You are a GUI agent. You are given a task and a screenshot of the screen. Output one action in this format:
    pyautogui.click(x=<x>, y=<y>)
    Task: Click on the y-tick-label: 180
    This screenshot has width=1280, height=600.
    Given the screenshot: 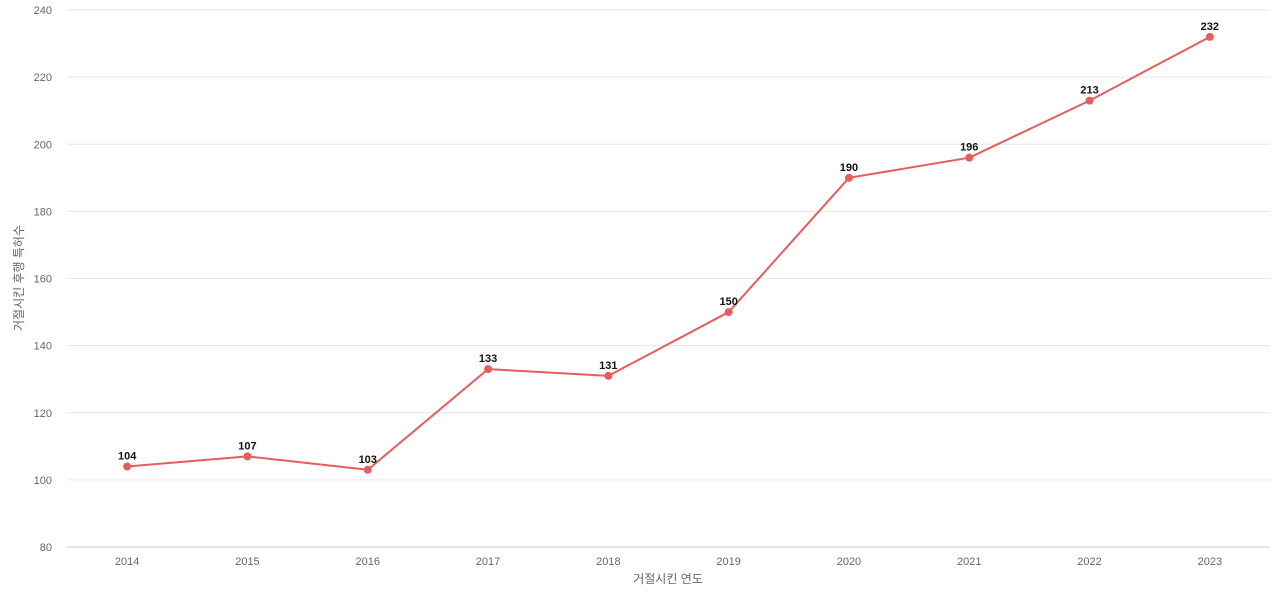 What is the action you would take?
    pyautogui.click(x=43, y=212)
    